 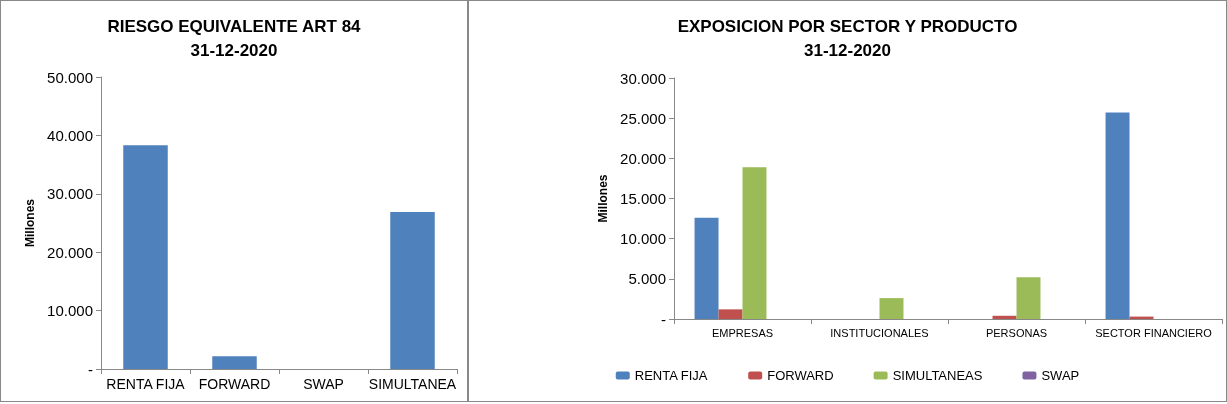 I want to click on chart-title: EXPOSICION POR SECTOR Y PRODUCTO 31-12-2020, so click(x=847, y=38).